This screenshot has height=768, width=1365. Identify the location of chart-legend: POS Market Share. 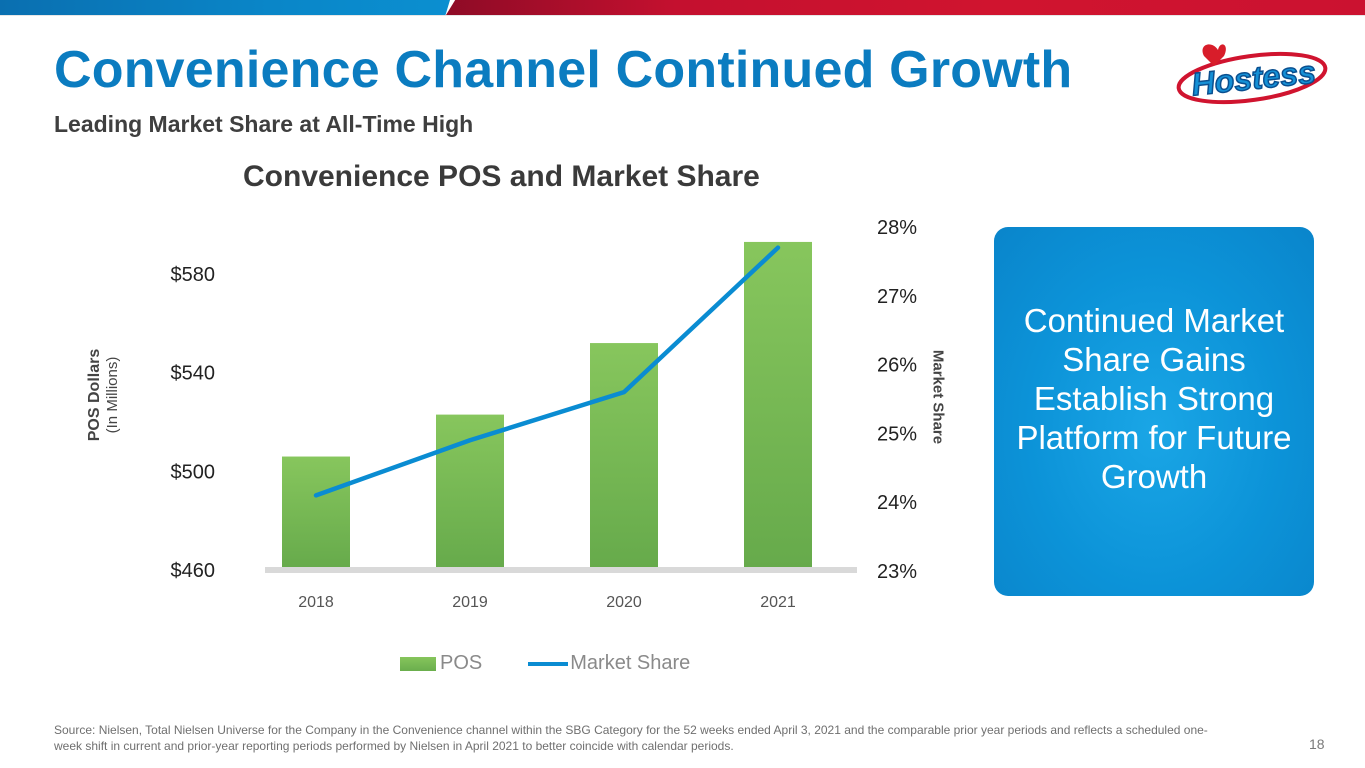
(545, 663).